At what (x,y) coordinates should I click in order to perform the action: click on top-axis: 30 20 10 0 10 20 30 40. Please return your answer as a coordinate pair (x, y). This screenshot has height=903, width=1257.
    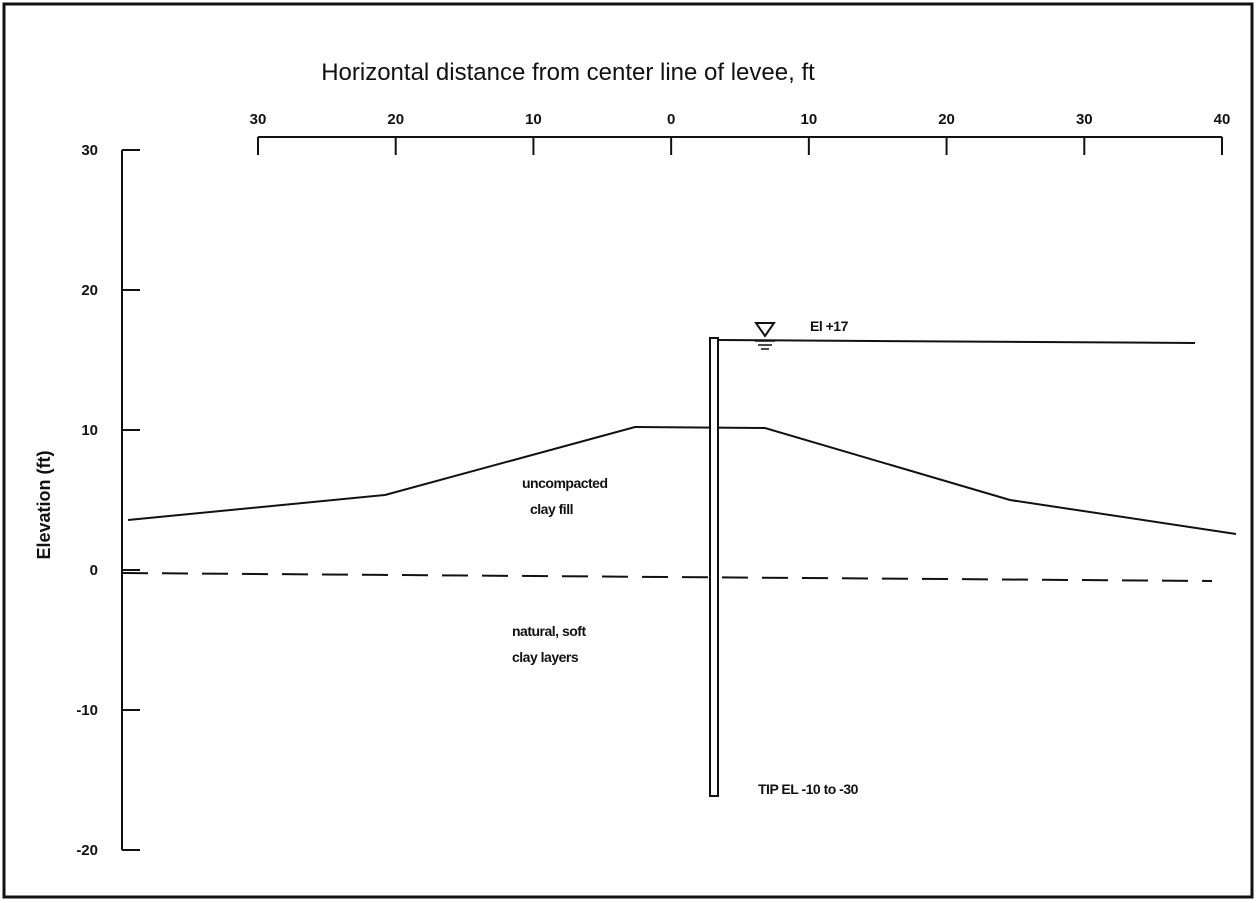
    Looking at the image, I should click on (740, 133).